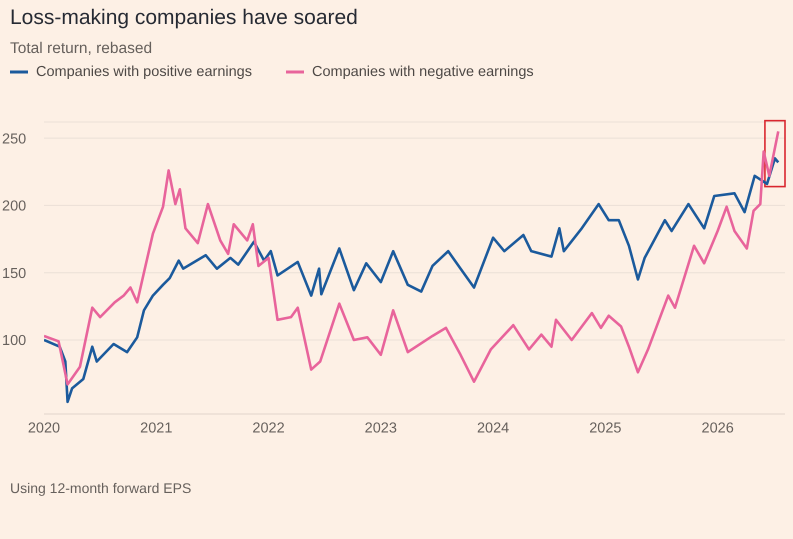 This screenshot has width=793, height=539. What do you see at coordinates (14, 274) in the screenshot?
I see `y-tick-label: 150` at bounding box center [14, 274].